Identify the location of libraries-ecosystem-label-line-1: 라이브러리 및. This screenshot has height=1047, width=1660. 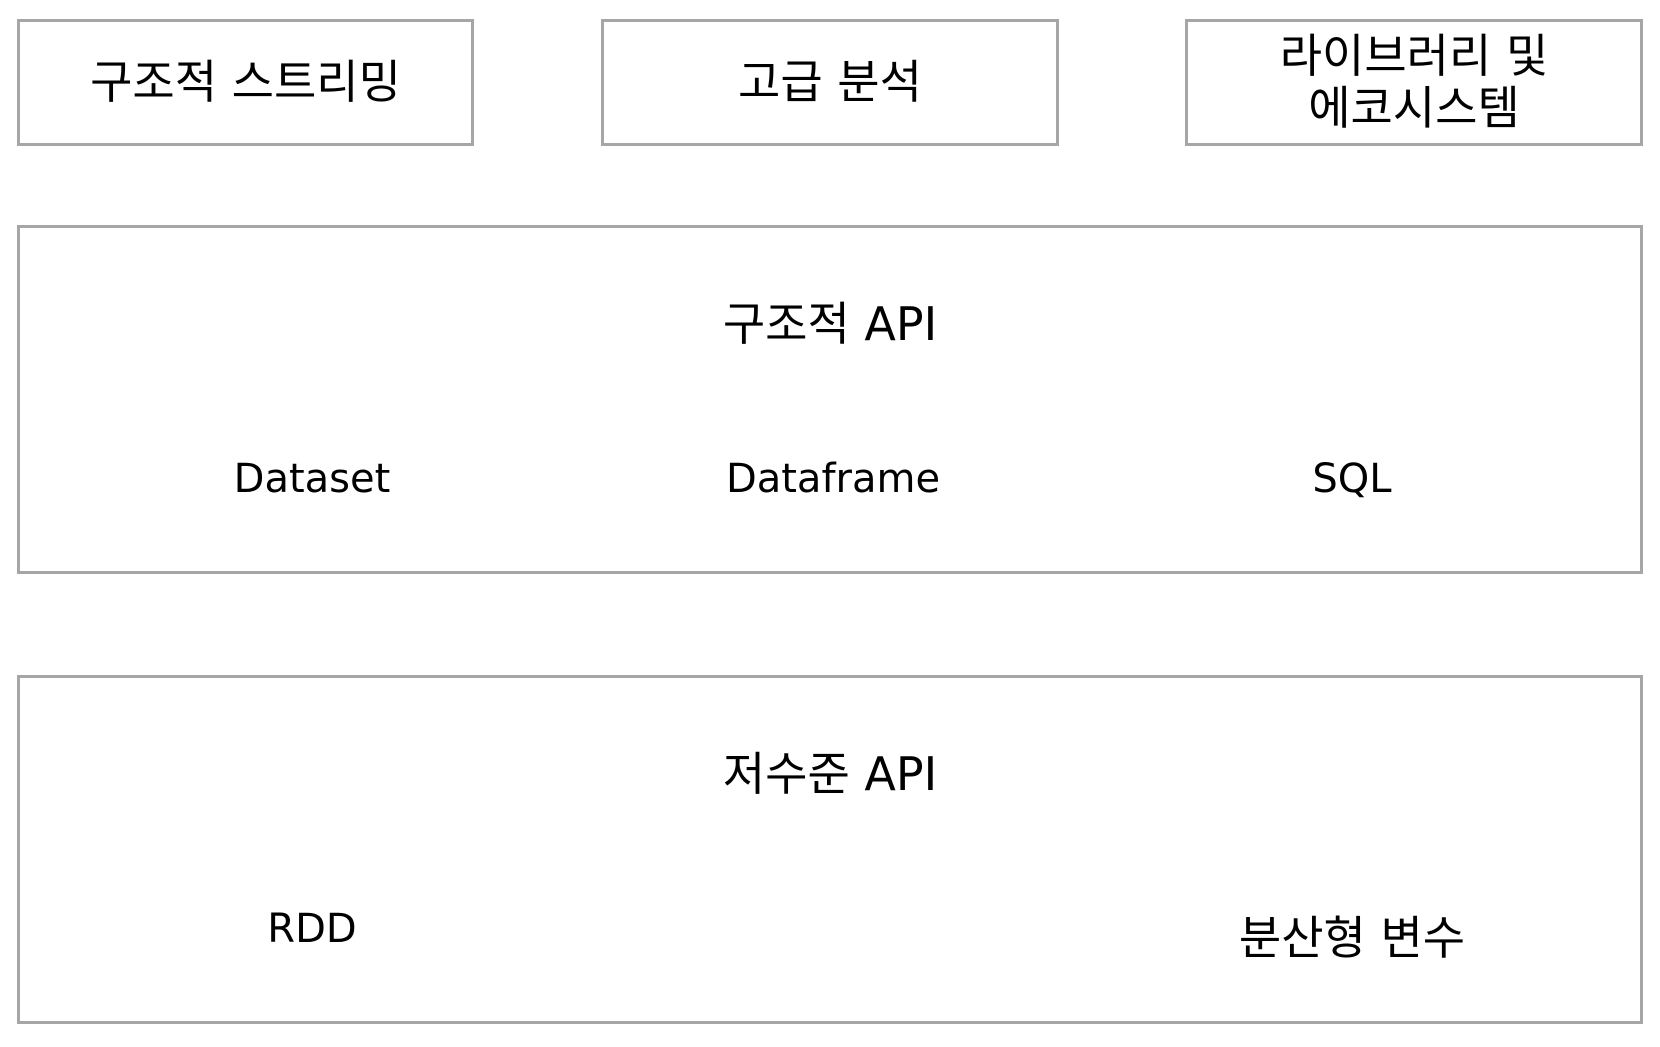
(1414, 55).